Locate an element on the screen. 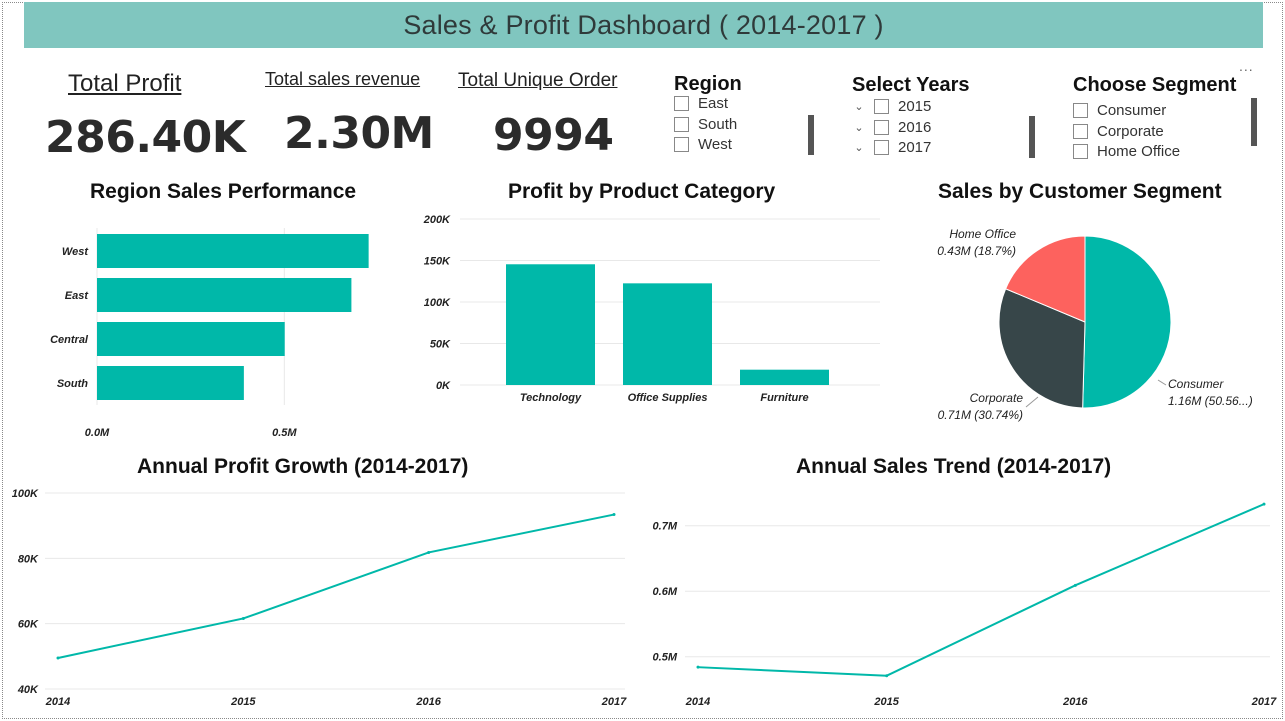  bar-east is located at coordinates (224, 295).